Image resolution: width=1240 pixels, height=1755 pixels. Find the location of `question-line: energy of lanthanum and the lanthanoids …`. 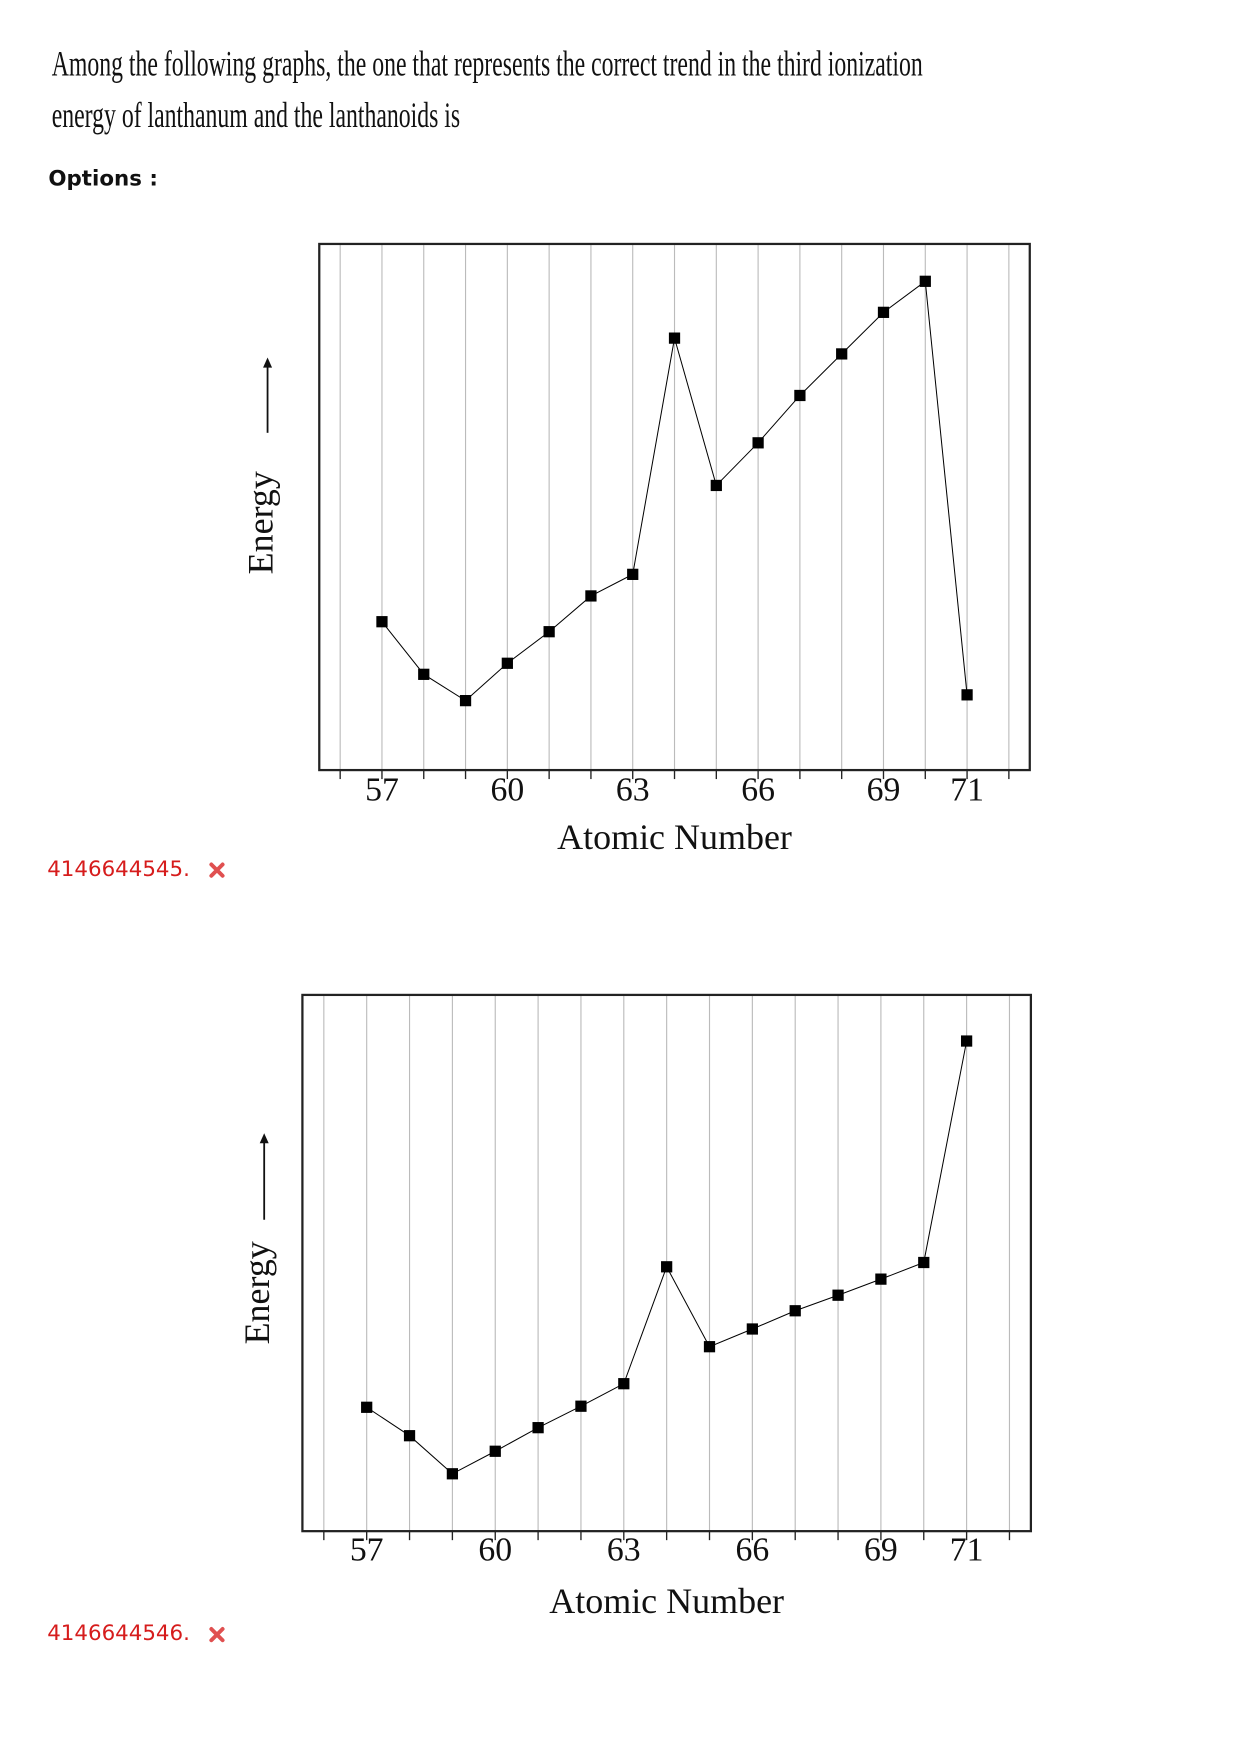

question-line: energy of lanthanum and the lanthanoids … is located at coordinates (256, 114).